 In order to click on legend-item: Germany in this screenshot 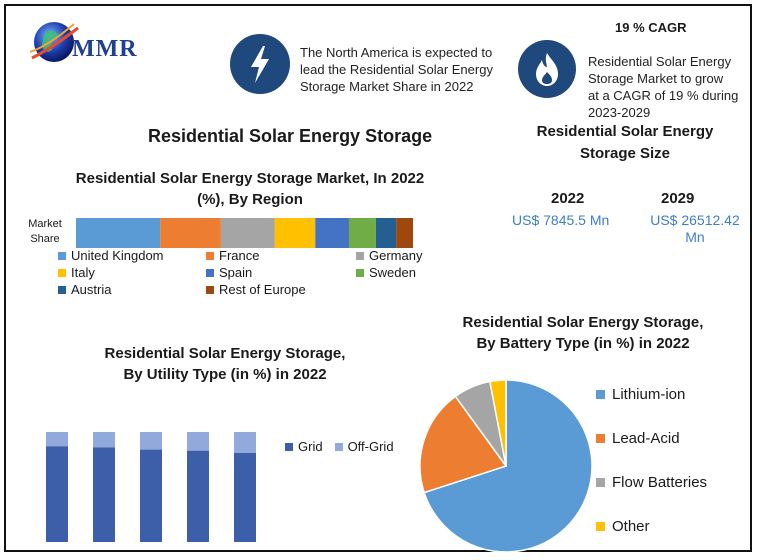, I will do `click(401, 255)`.